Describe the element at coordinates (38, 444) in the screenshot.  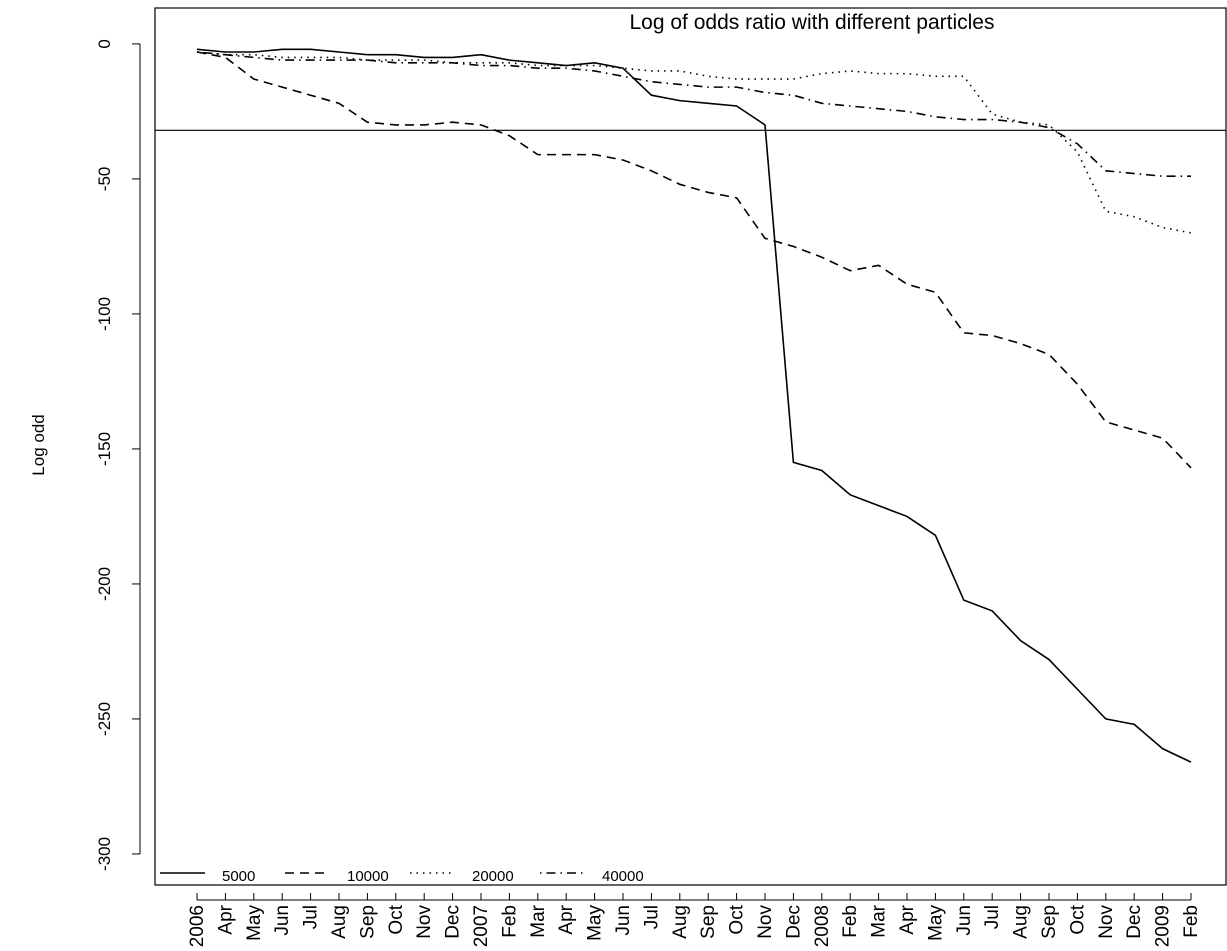
I see `y-axis-label: Log odd` at that location.